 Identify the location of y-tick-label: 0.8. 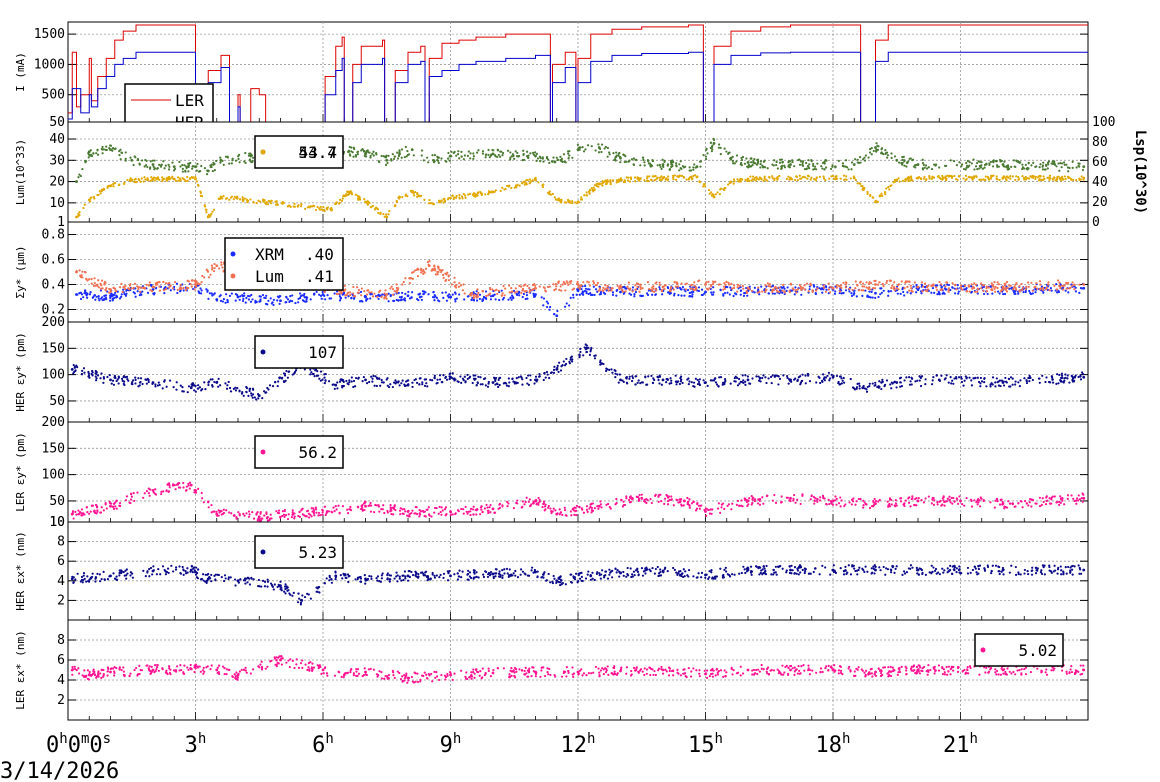
(53, 235).